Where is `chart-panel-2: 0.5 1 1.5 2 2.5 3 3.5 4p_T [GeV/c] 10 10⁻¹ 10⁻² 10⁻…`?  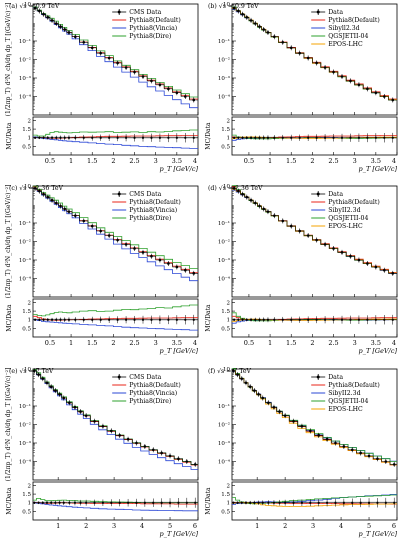 chart-panel-2: 0.5 1 1.5 2 2.5 3 3.5 4p_T [GeV/c] 10 10⁻¹ 10⁻² 10⁻… is located at coordinates (101, 269).